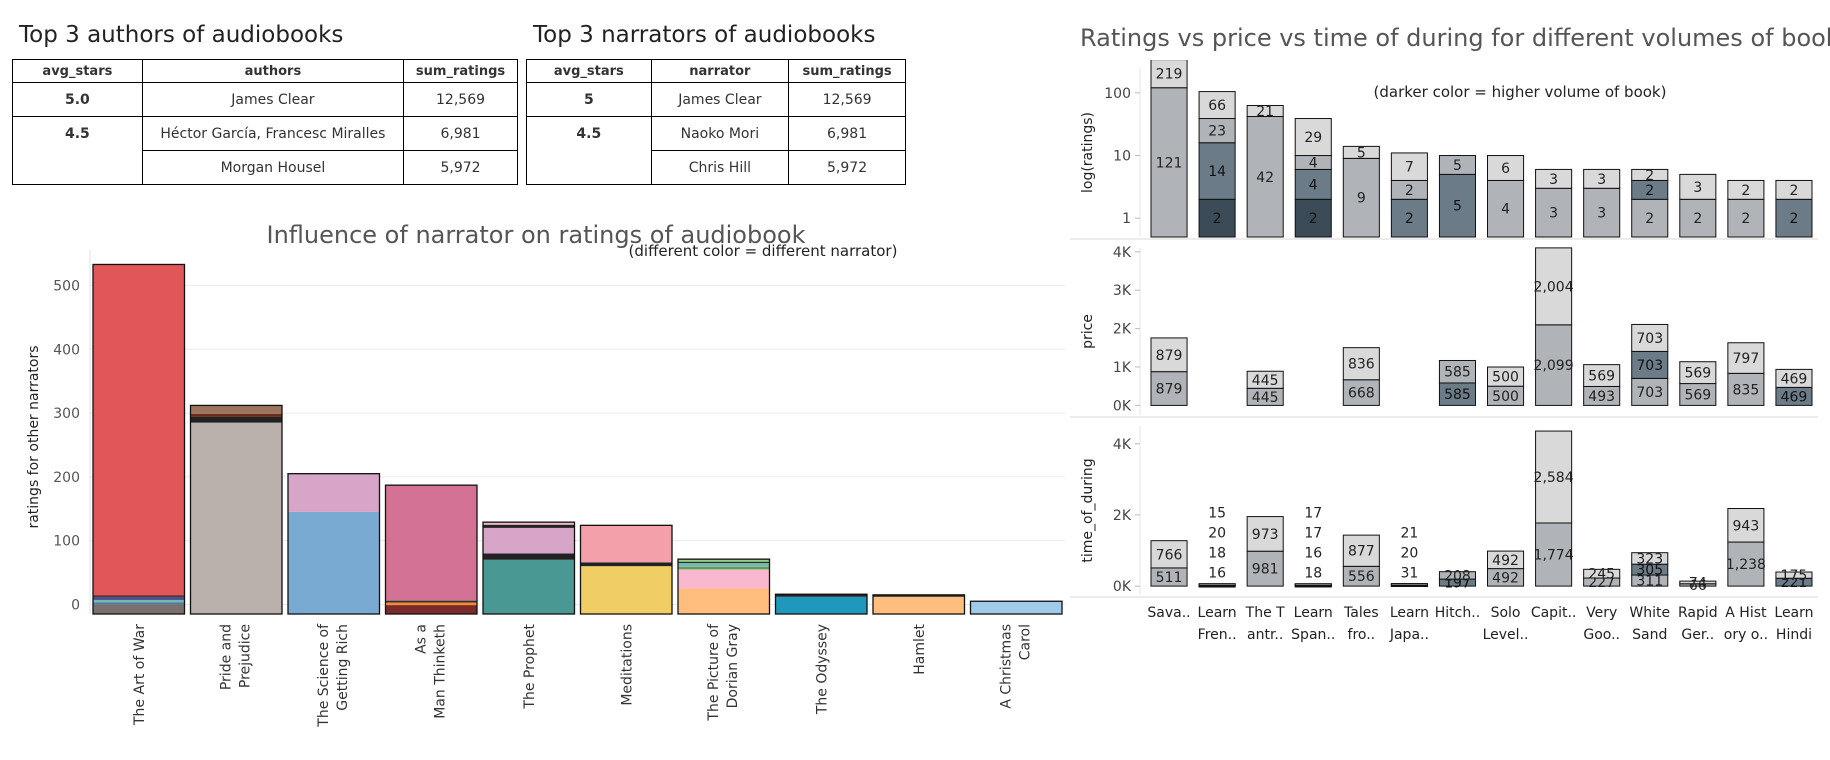 This screenshot has width=1830, height=760. What do you see at coordinates (1361, 191) in the screenshot?
I see `bar-stack: 95` at bounding box center [1361, 191].